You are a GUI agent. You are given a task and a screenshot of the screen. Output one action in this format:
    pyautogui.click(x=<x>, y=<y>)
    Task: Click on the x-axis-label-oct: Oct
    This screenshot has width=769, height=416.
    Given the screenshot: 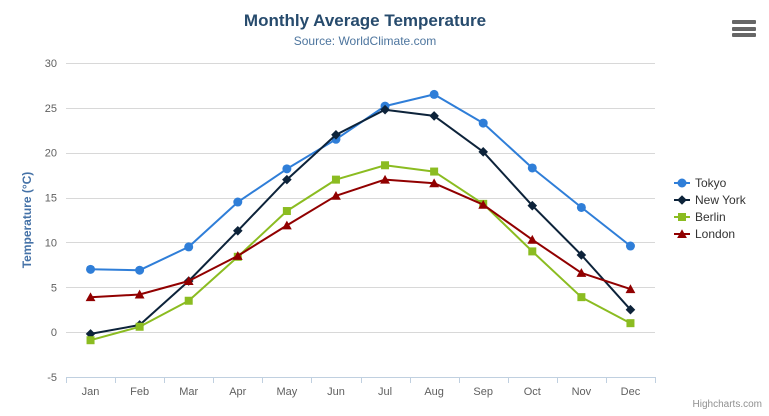 What is the action you would take?
    pyautogui.click(x=532, y=392)
    